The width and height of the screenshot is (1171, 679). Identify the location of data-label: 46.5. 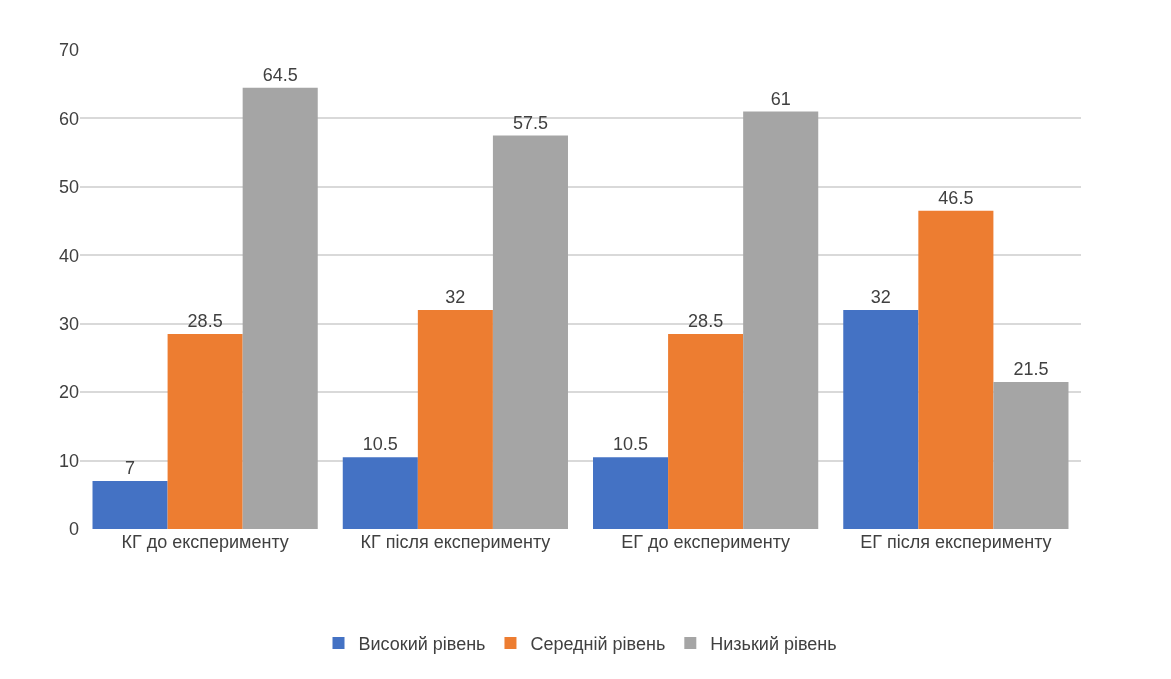
(956, 197).